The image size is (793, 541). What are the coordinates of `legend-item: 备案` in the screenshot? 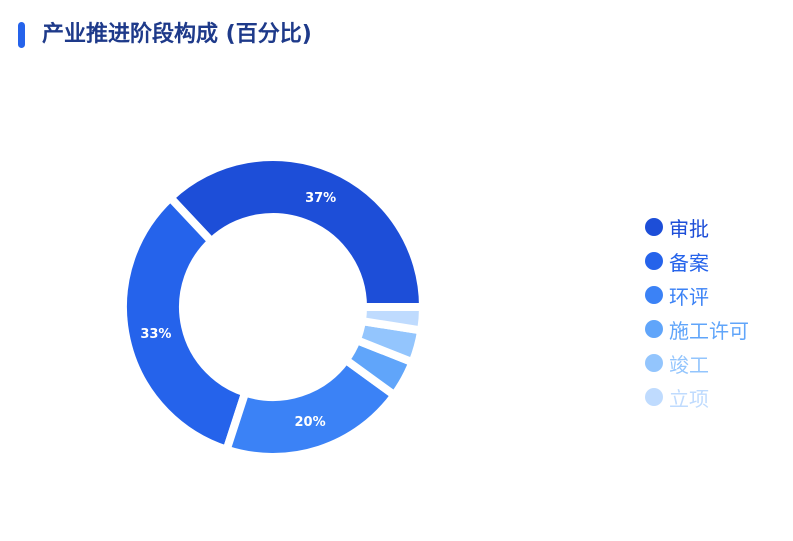 It's located at (697, 261).